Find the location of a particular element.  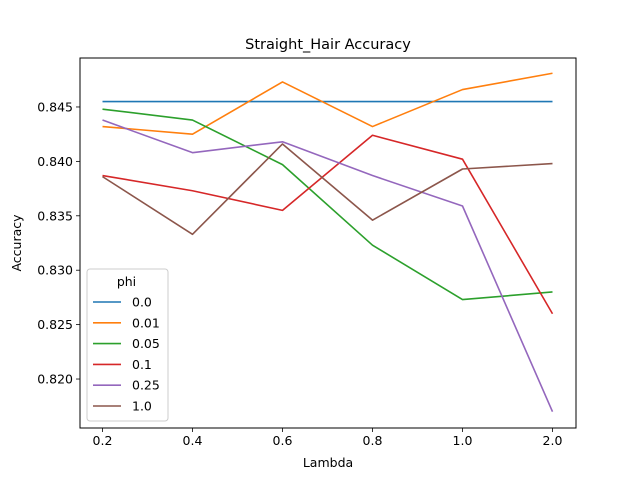

x-tick-label: 0.2 is located at coordinates (103, 440).